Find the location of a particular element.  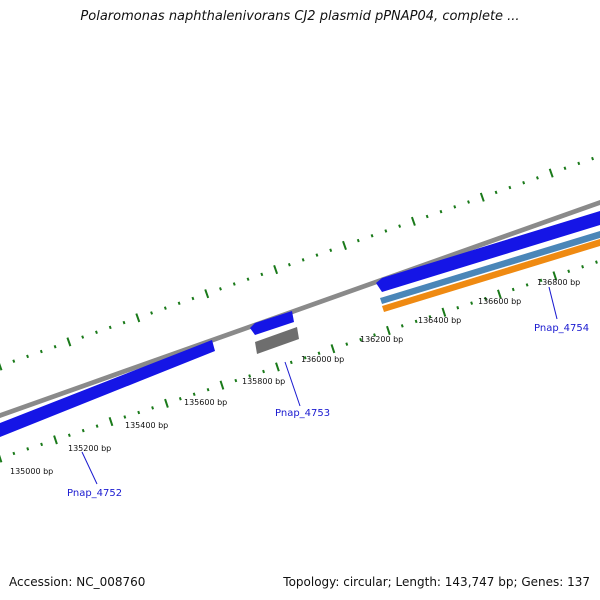

gene-feature-small is located at coordinates (272, 323).